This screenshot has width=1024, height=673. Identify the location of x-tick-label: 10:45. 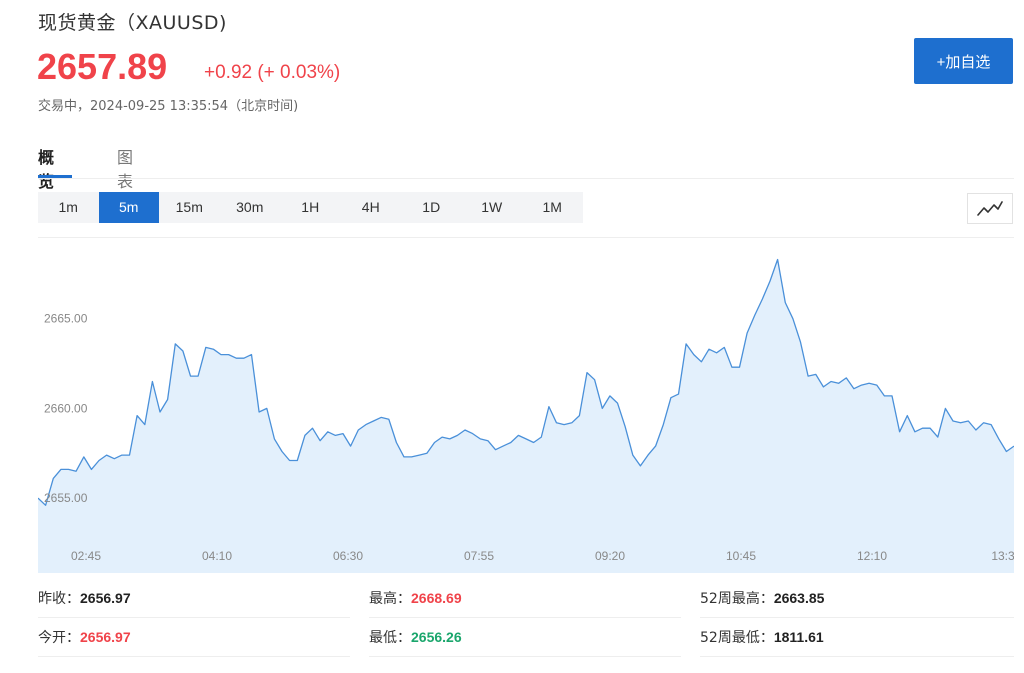
(741, 556).